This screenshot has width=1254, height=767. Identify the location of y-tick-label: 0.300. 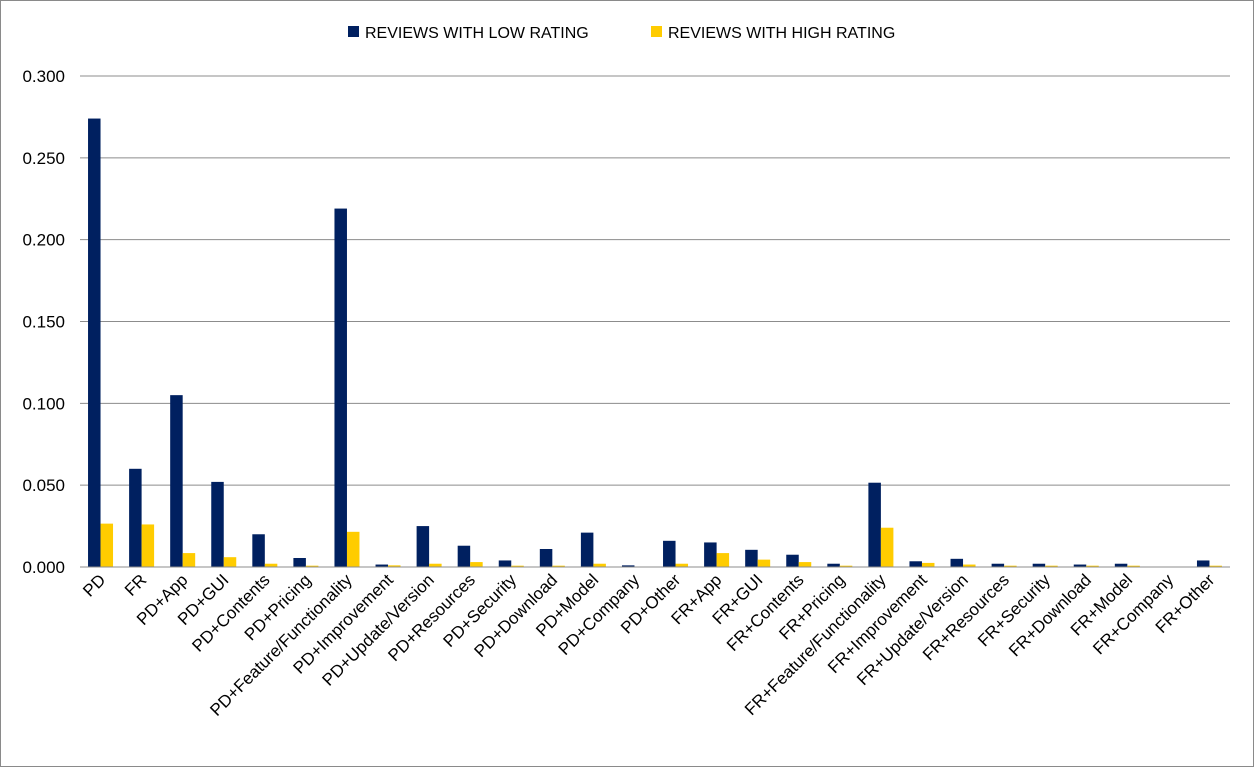
(43, 76).